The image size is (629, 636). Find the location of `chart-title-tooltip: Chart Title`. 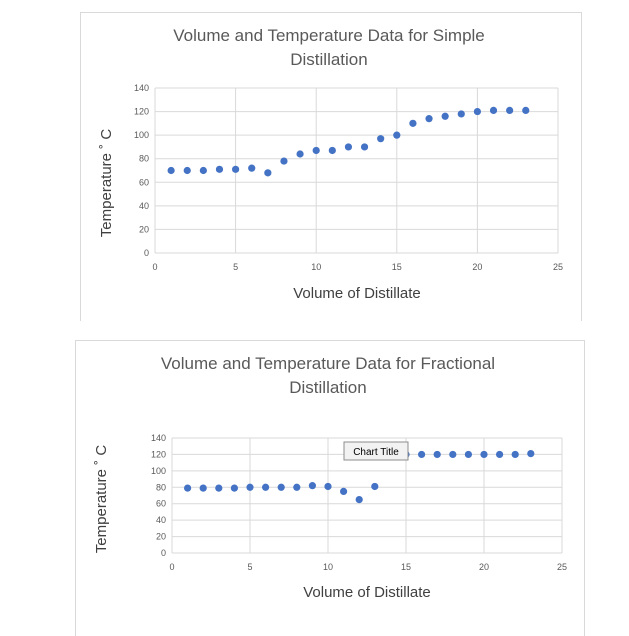

chart-title-tooltip: Chart Title is located at coordinates (376, 451).